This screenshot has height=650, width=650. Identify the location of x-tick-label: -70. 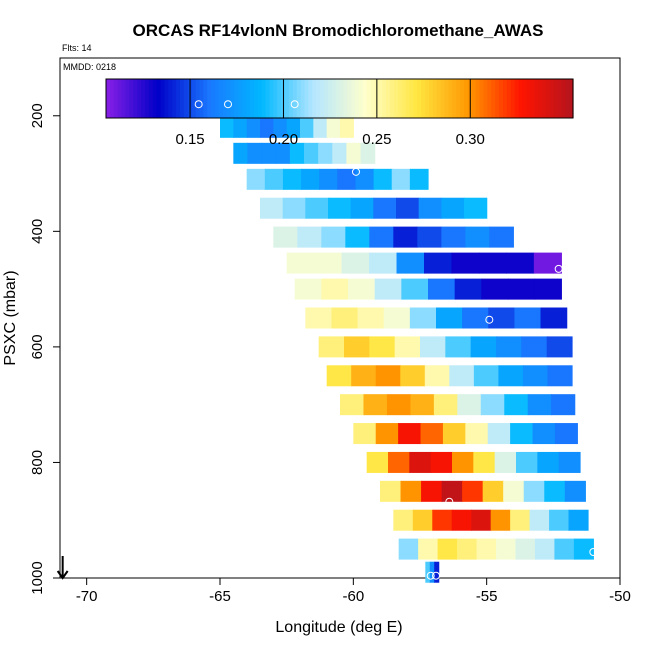
(87, 596).